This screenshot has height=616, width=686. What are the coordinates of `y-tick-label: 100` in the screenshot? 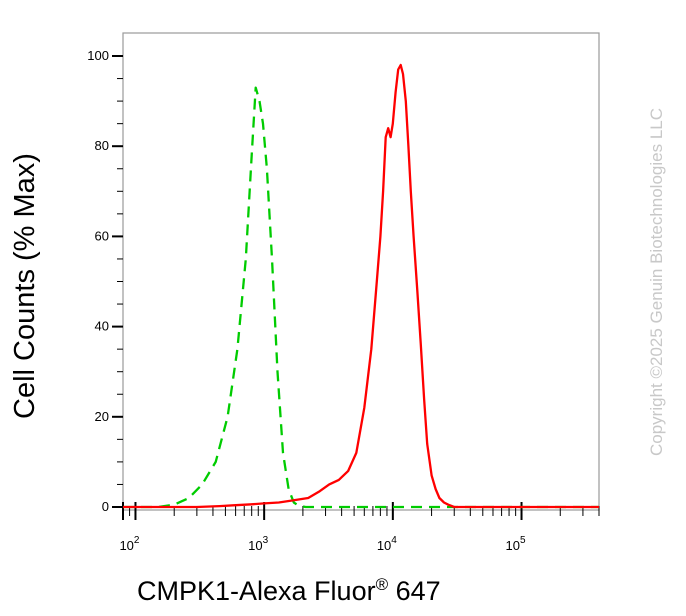 It's located at (98, 55).